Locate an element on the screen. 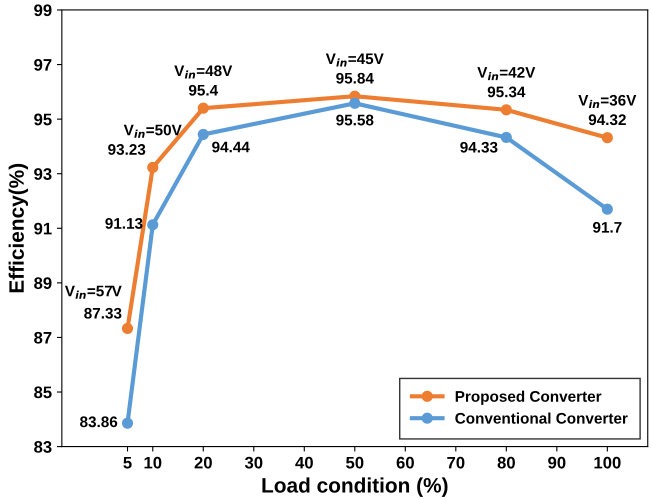  annotation: V$_{in}$=36V is located at coordinates (607, 101).